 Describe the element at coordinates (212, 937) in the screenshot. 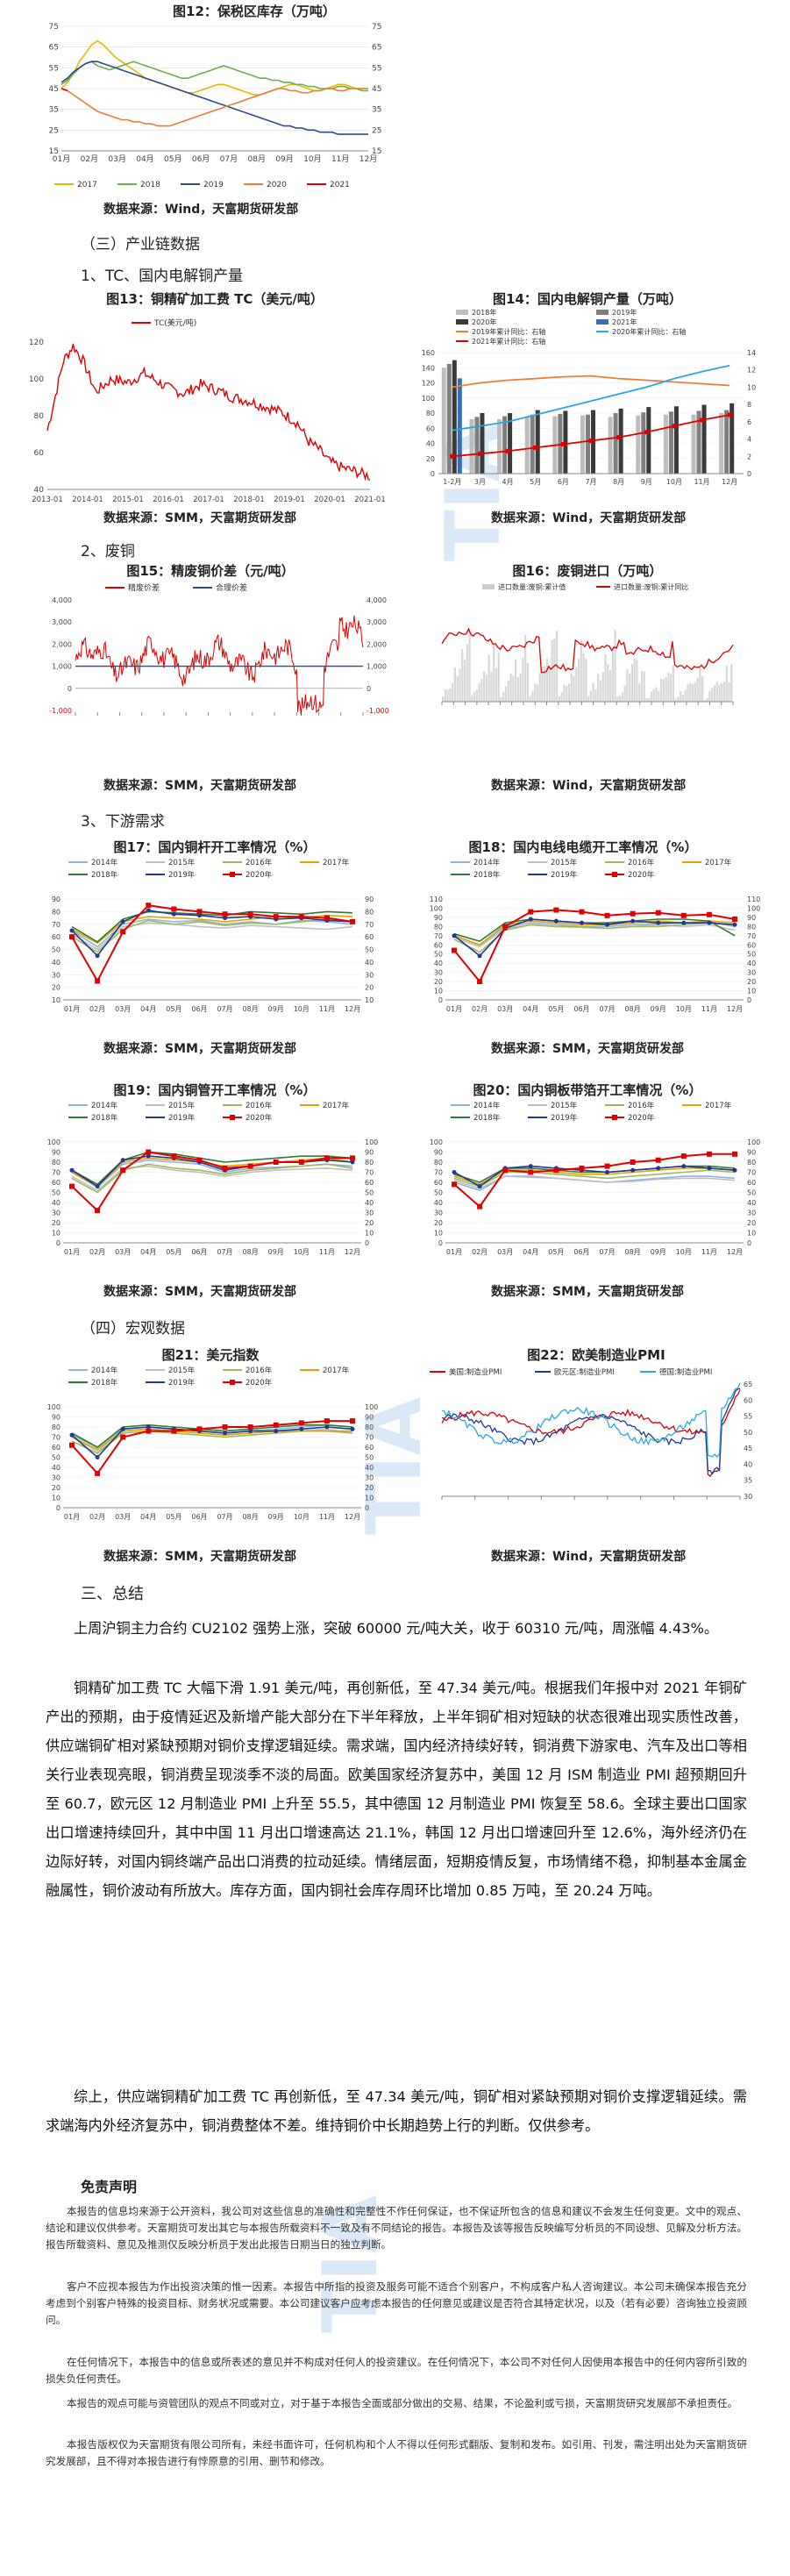

I see `series-line-2015年` at that location.